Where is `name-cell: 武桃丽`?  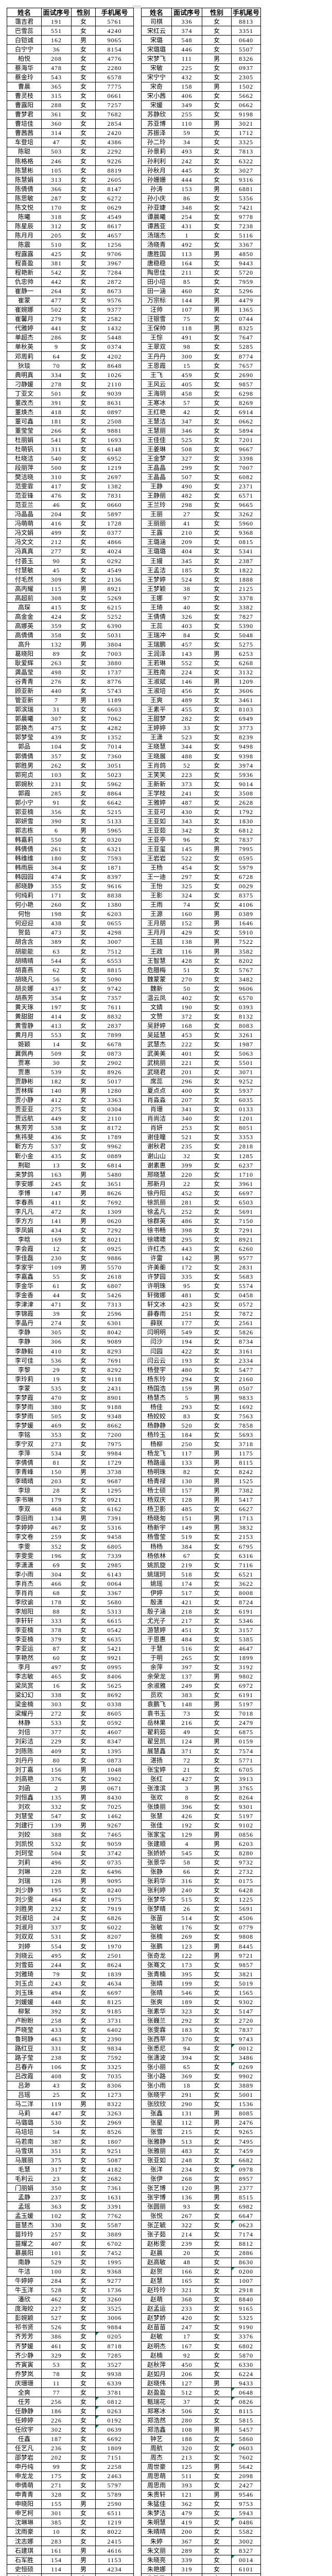
name-cell: 武桃丽 is located at coordinates (157, 1063).